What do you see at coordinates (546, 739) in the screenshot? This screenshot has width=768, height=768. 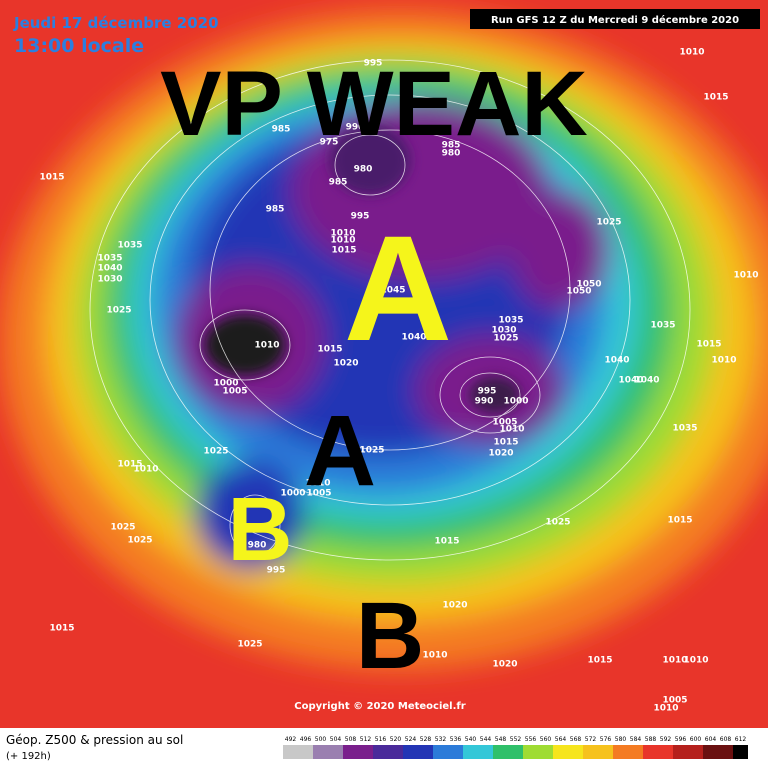 I see `colorbar-label: 560` at bounding box center [546, 739].